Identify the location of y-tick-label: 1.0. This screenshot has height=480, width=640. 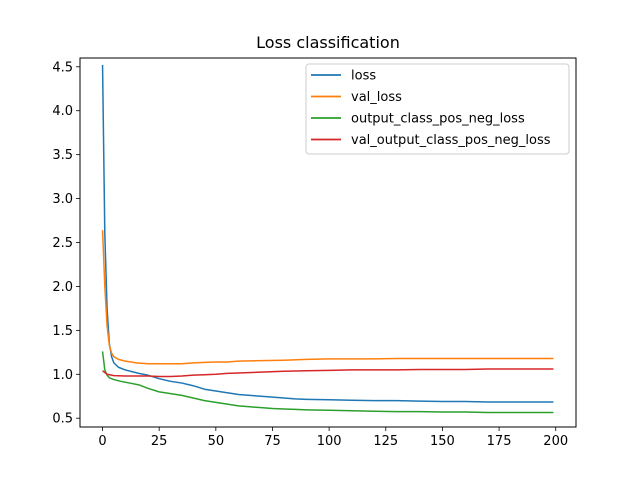
(62, 375).